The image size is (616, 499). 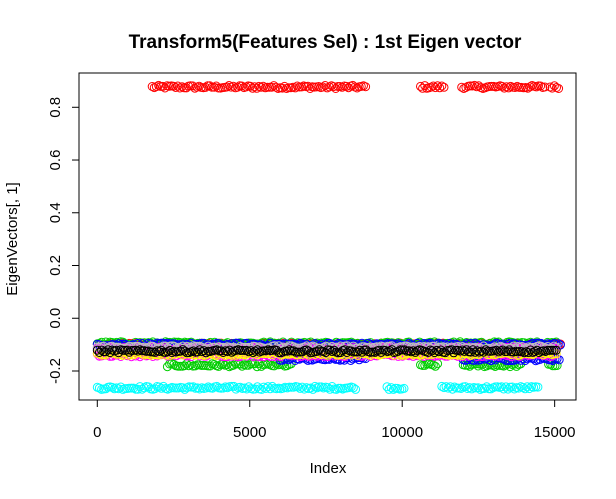 I want to click on x-tick-label: 10000, so click(x=402, y=432).